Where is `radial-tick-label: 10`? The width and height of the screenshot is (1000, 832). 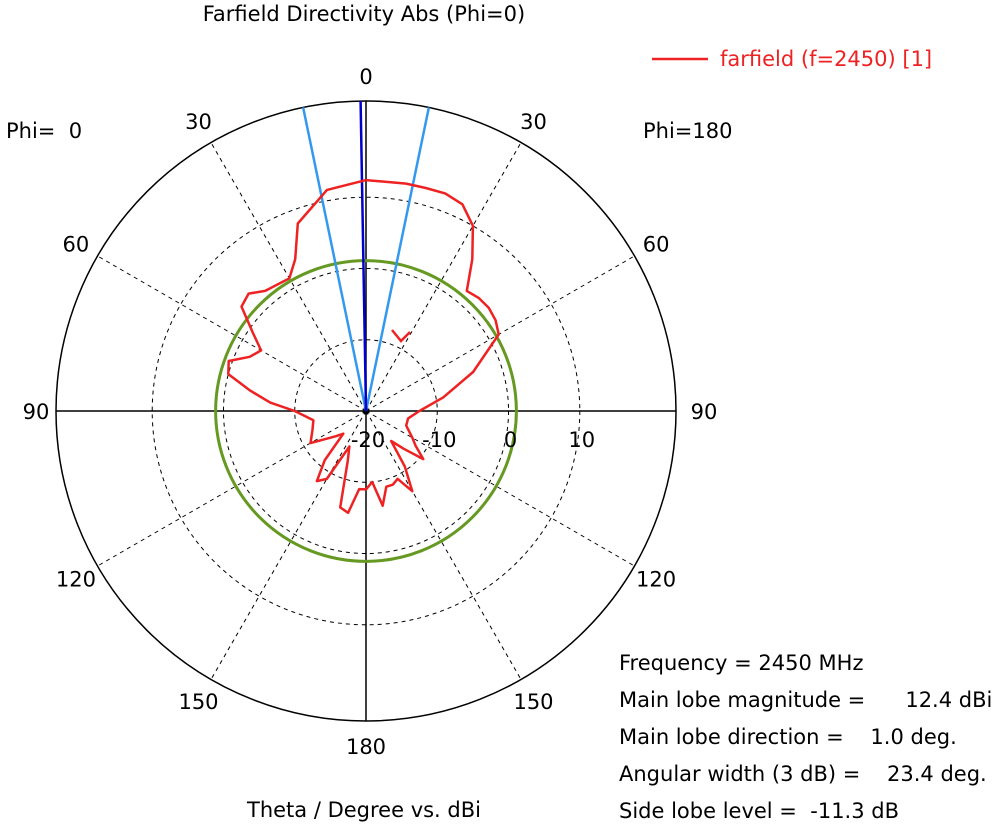
radial-tick-label: 10 is located at coordinates (581, 440).